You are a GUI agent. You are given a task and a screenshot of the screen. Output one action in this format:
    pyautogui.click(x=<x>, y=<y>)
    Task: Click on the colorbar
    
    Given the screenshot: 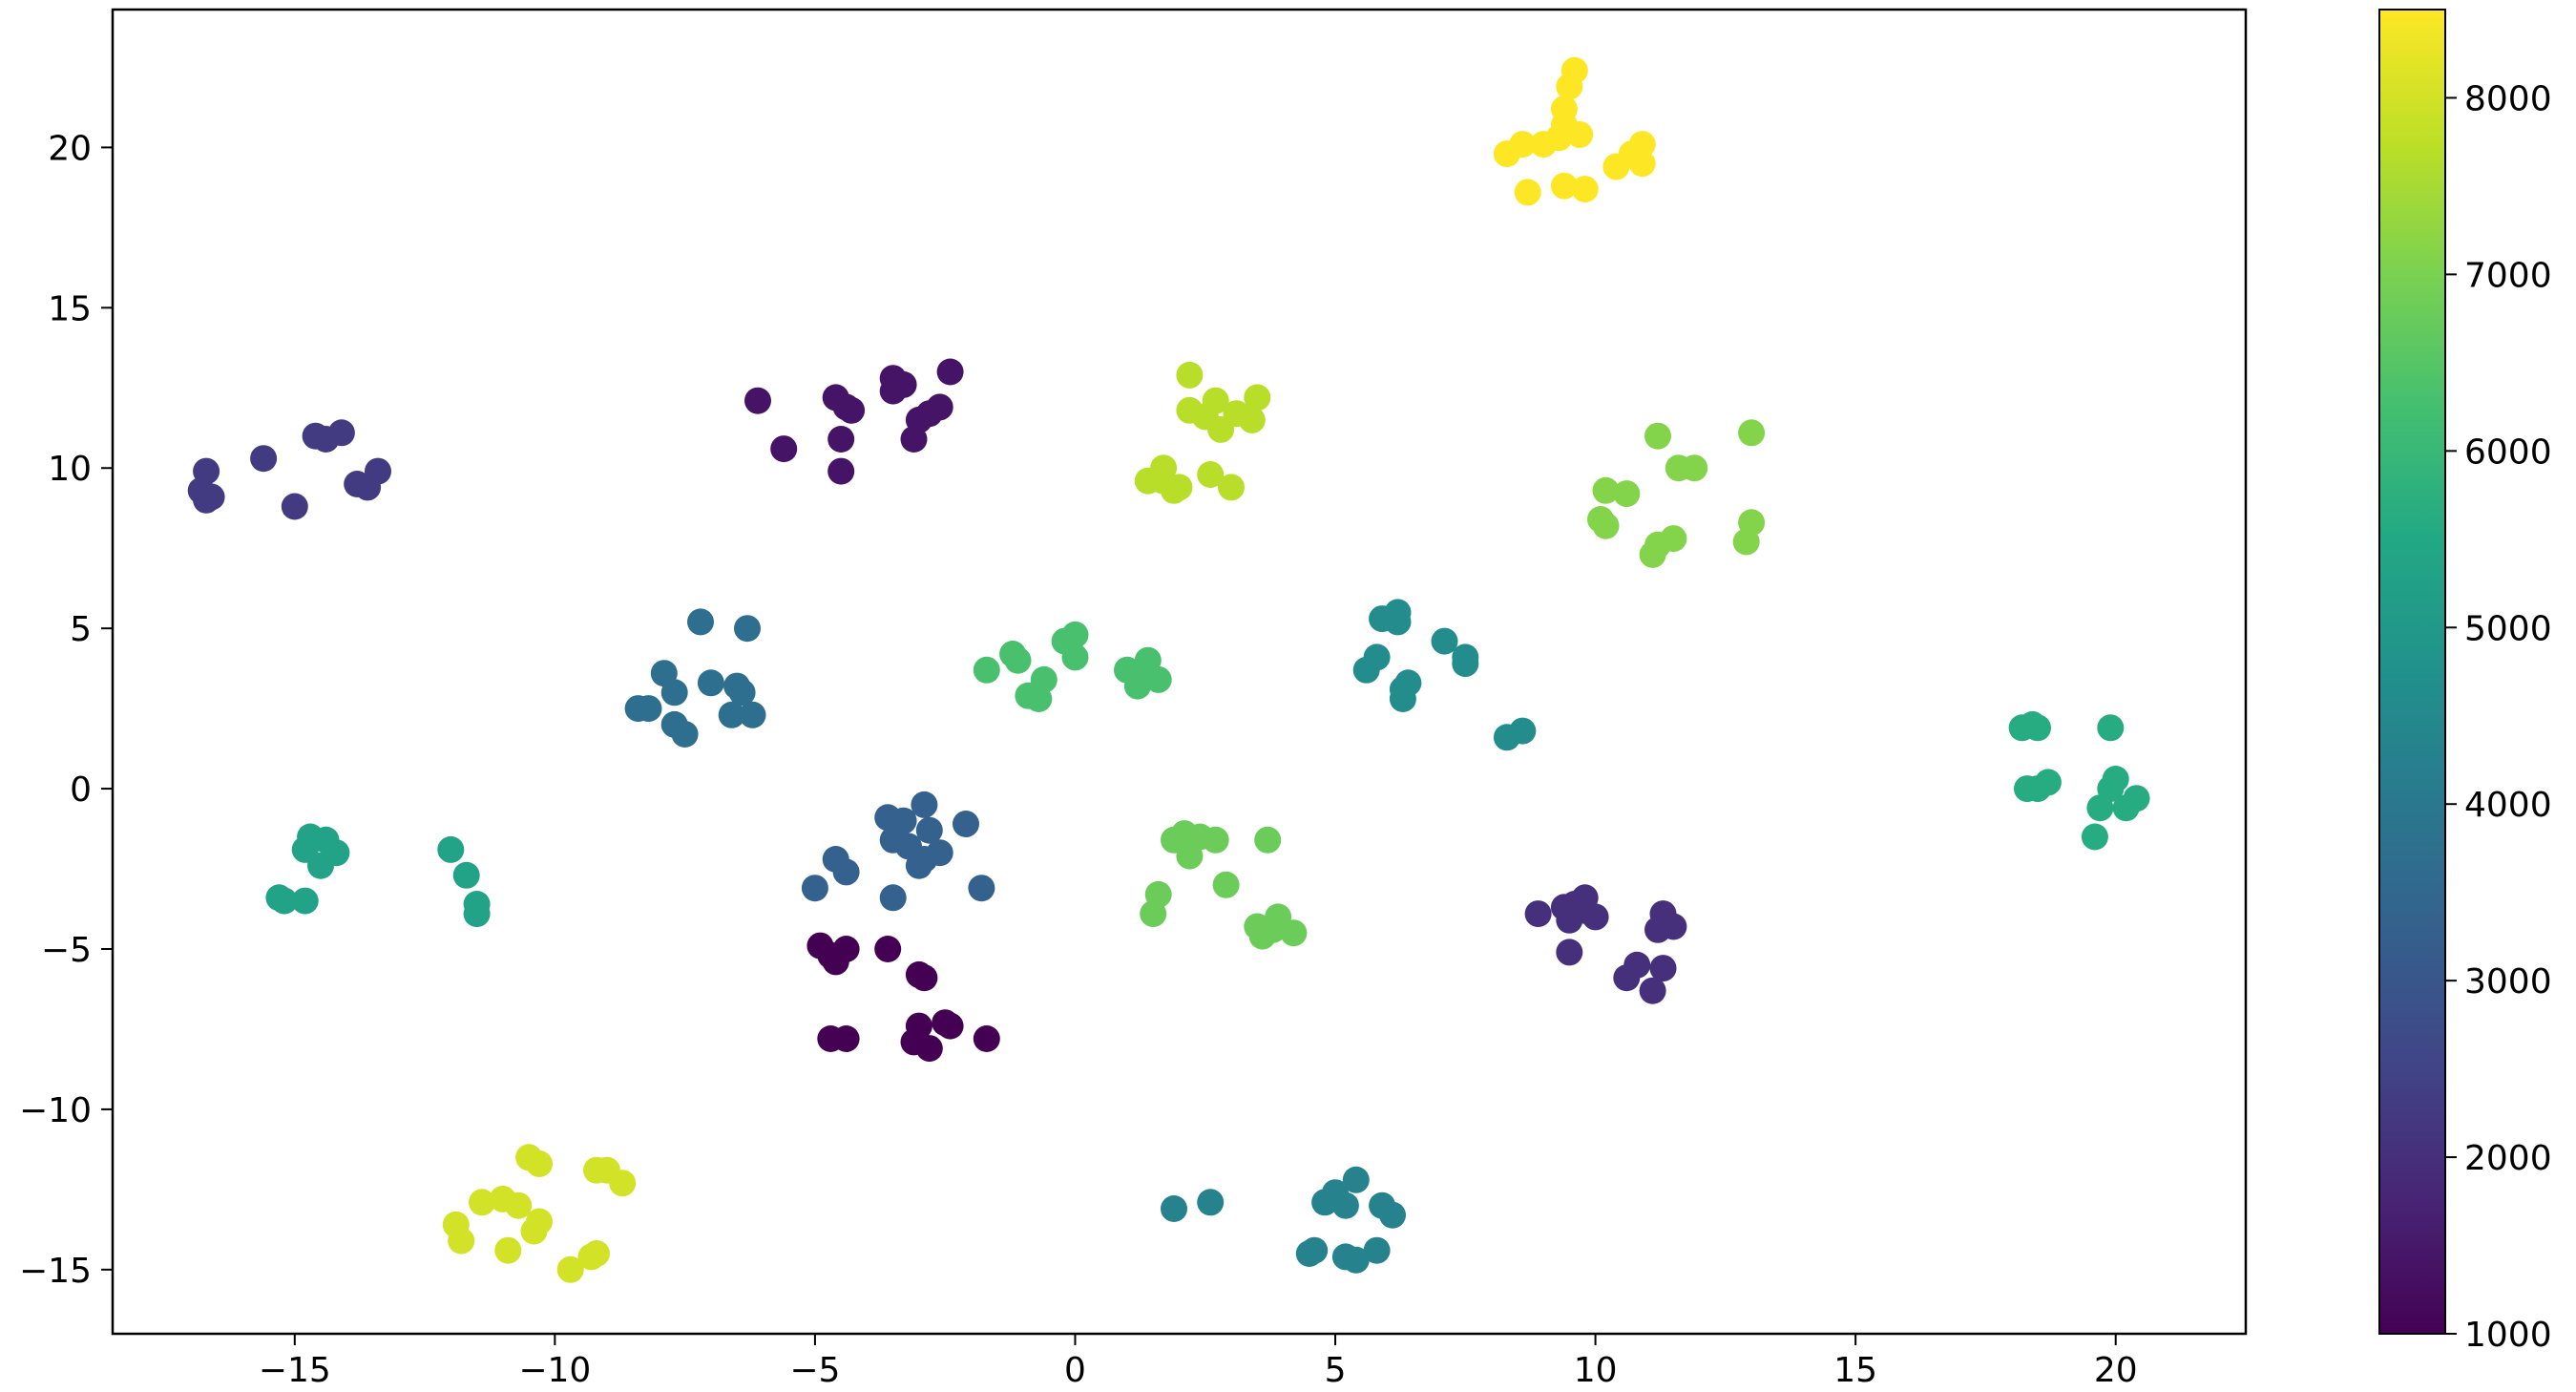 What is the action you would take?
    pyautogui.click(x=2412, y=672)
    